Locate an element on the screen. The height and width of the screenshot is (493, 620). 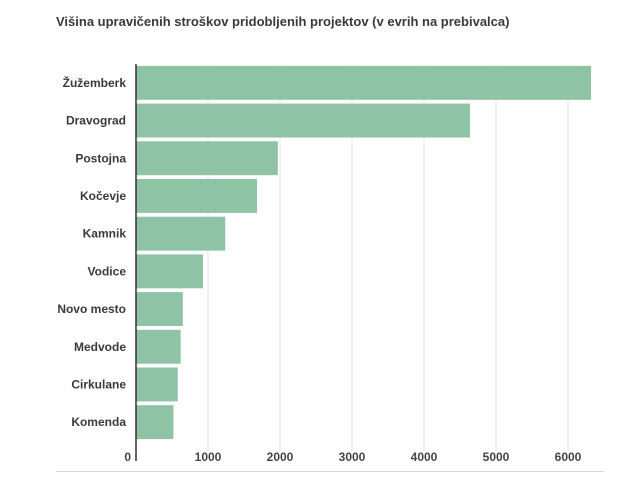
x-tick-label: 1000 is located at coordinates (208, 457).